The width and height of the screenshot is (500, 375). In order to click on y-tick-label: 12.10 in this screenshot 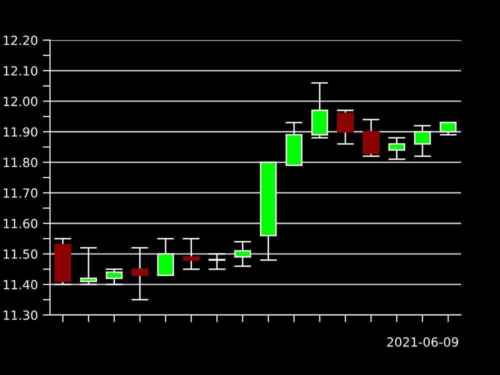, I will do `click(21, 71)`.